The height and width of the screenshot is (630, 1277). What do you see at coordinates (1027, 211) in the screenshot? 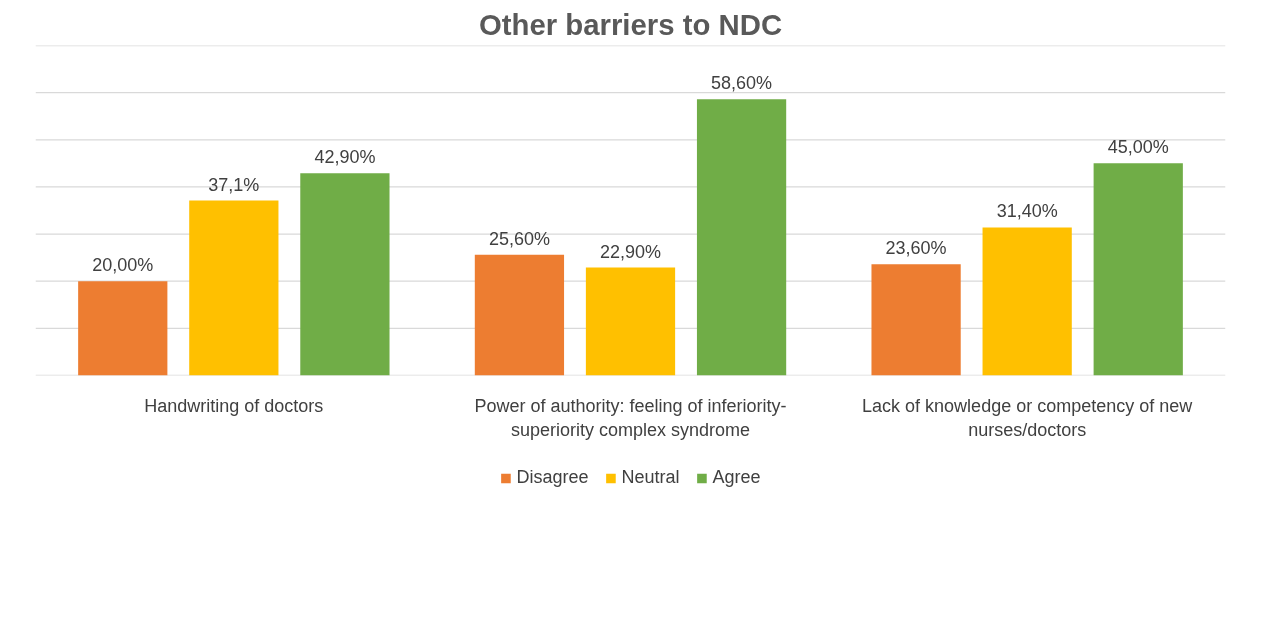
I see `data-label: 31,40%` at bounding box center [1027, 211].